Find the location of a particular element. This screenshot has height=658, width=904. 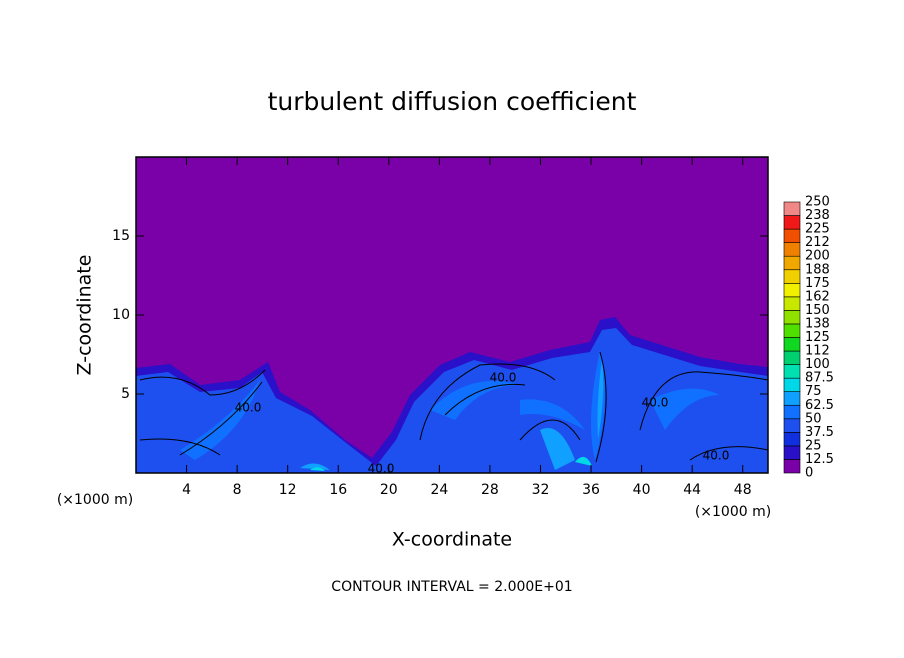

colorbar-label: 0 is located at coordinates (809, 473).